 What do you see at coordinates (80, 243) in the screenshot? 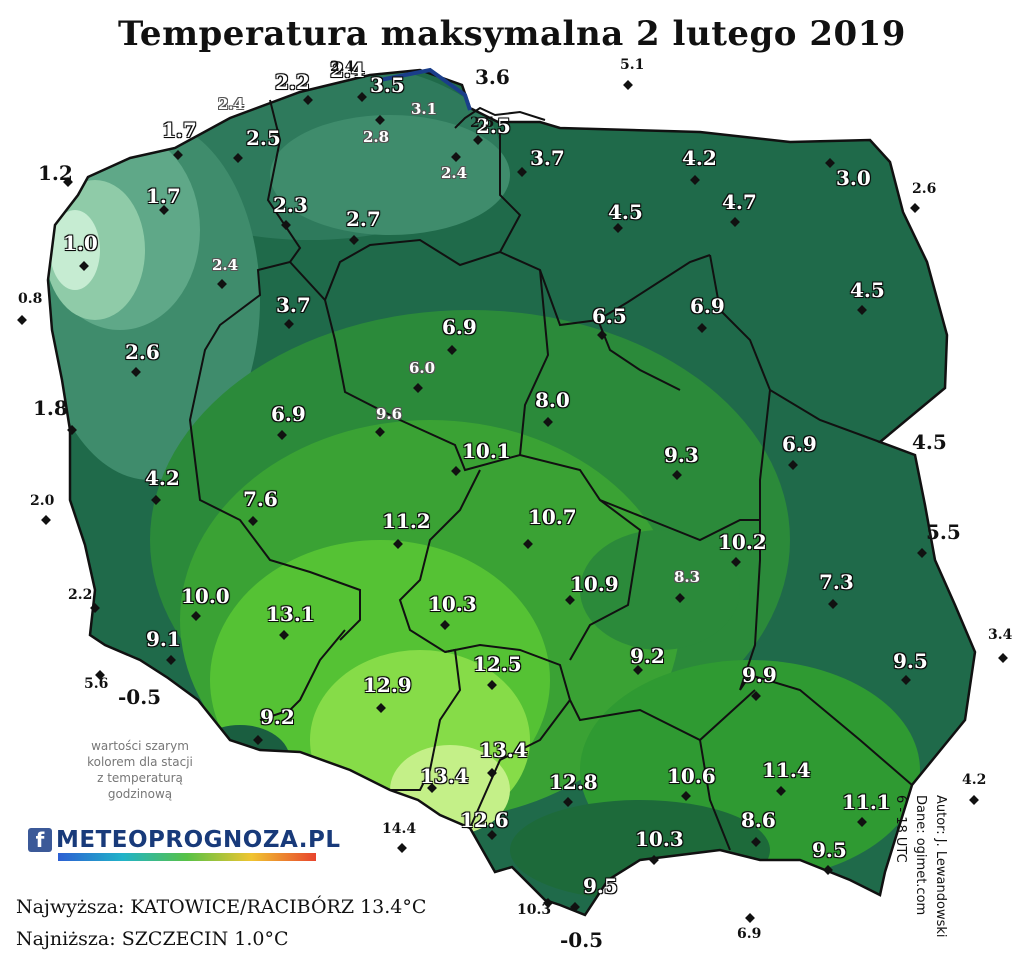
I see `station-value: 1.0` at bounding box center [80, 243].